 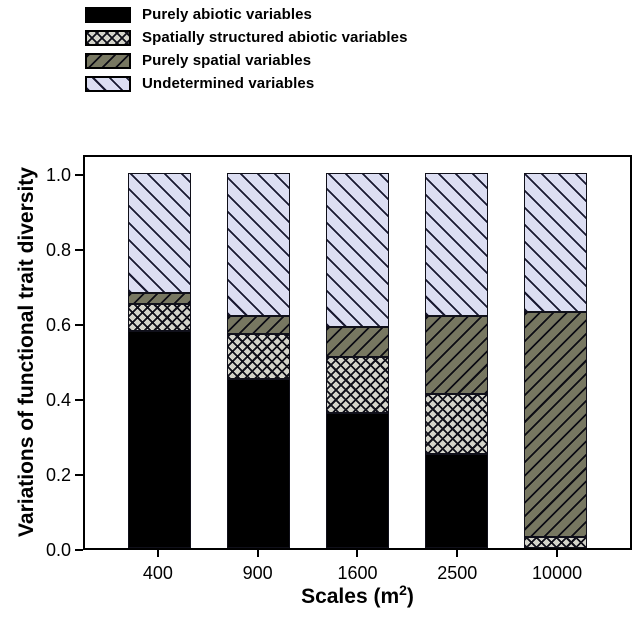 I want to click on x-tick-cell: 1600, so click(x=357, y=567).